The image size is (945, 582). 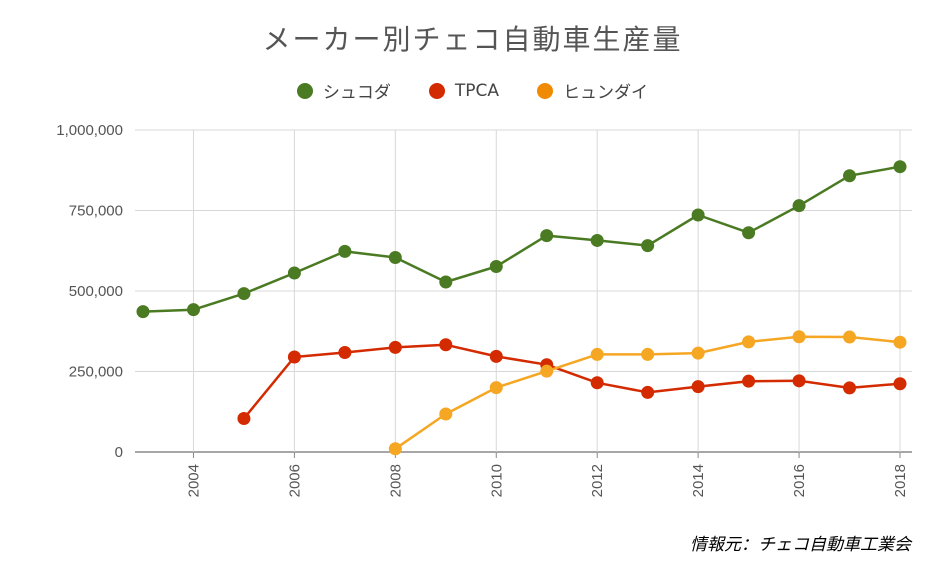 I want to click on legend-item-tpca: TPCA, so click(x=464, y=90).